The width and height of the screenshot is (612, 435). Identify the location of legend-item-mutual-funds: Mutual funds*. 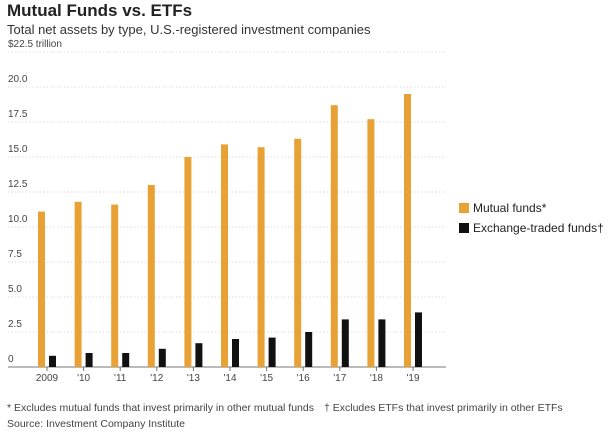
(531, 208).